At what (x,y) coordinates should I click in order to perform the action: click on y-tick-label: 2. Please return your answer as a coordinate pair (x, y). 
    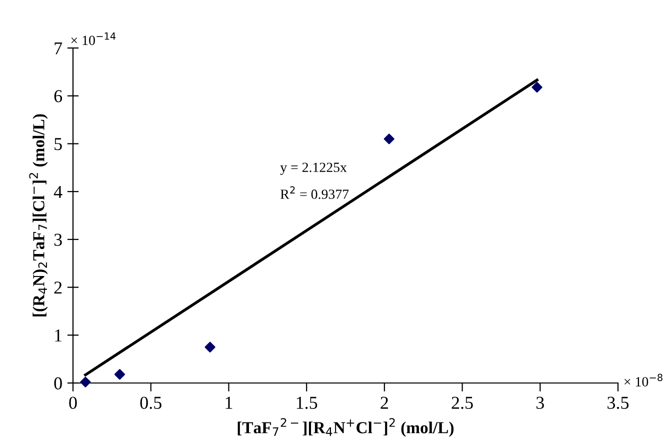
    Looking at the image, I should click on (58, 288).